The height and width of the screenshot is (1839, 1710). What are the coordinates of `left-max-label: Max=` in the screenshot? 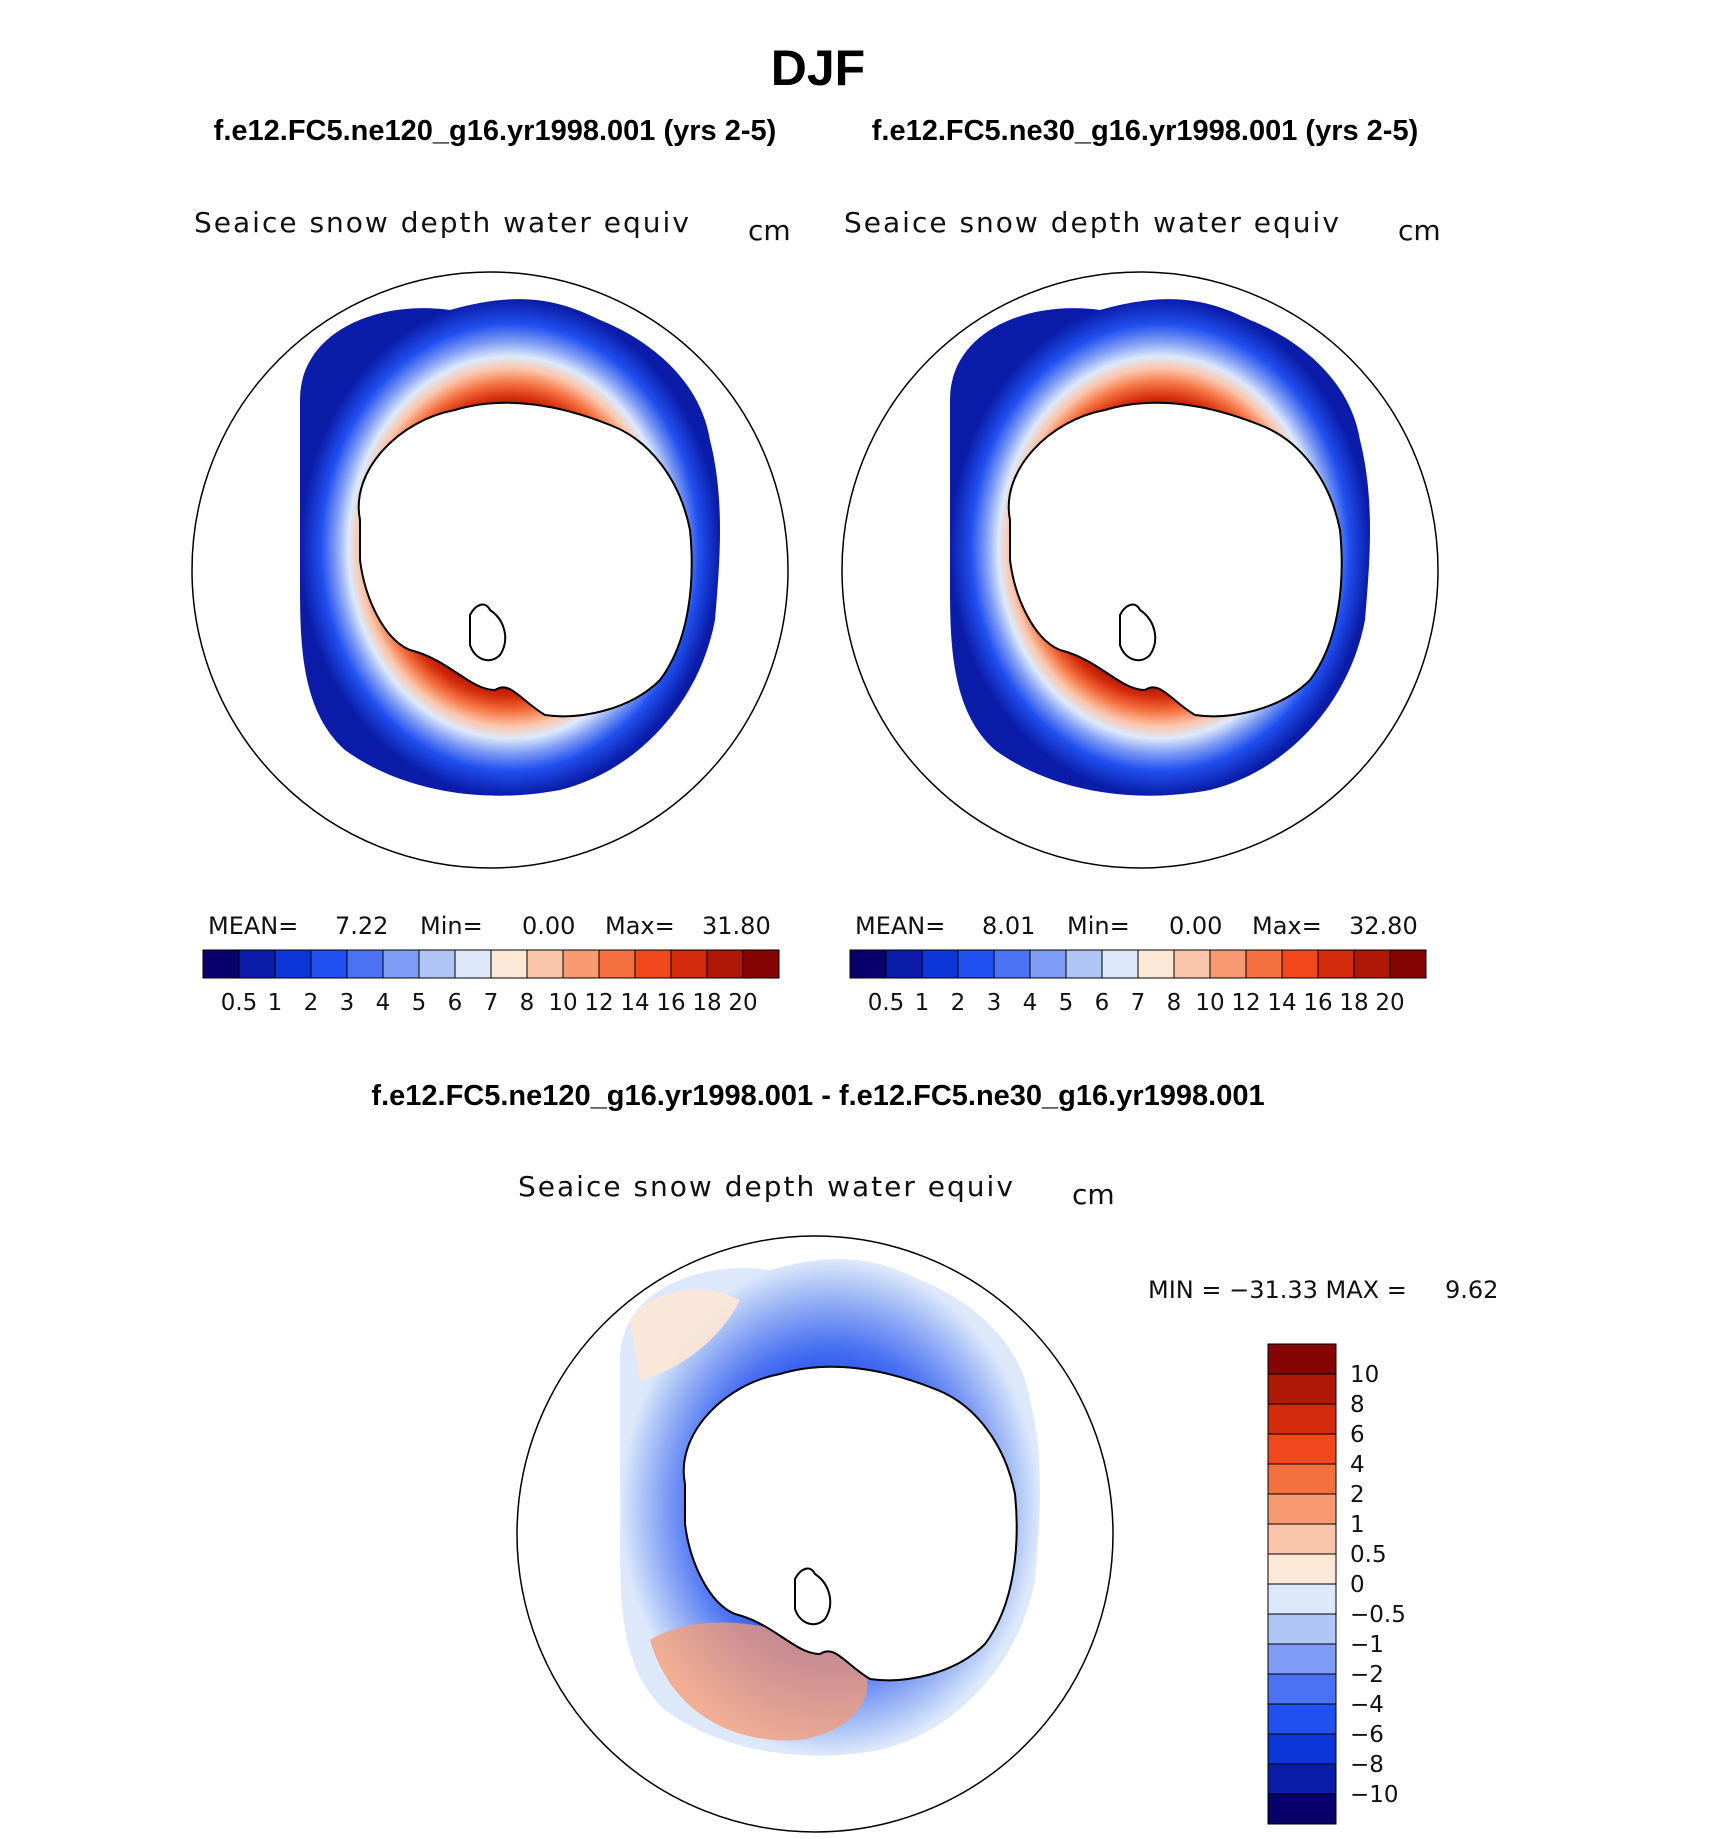 It's located at (640, 926).